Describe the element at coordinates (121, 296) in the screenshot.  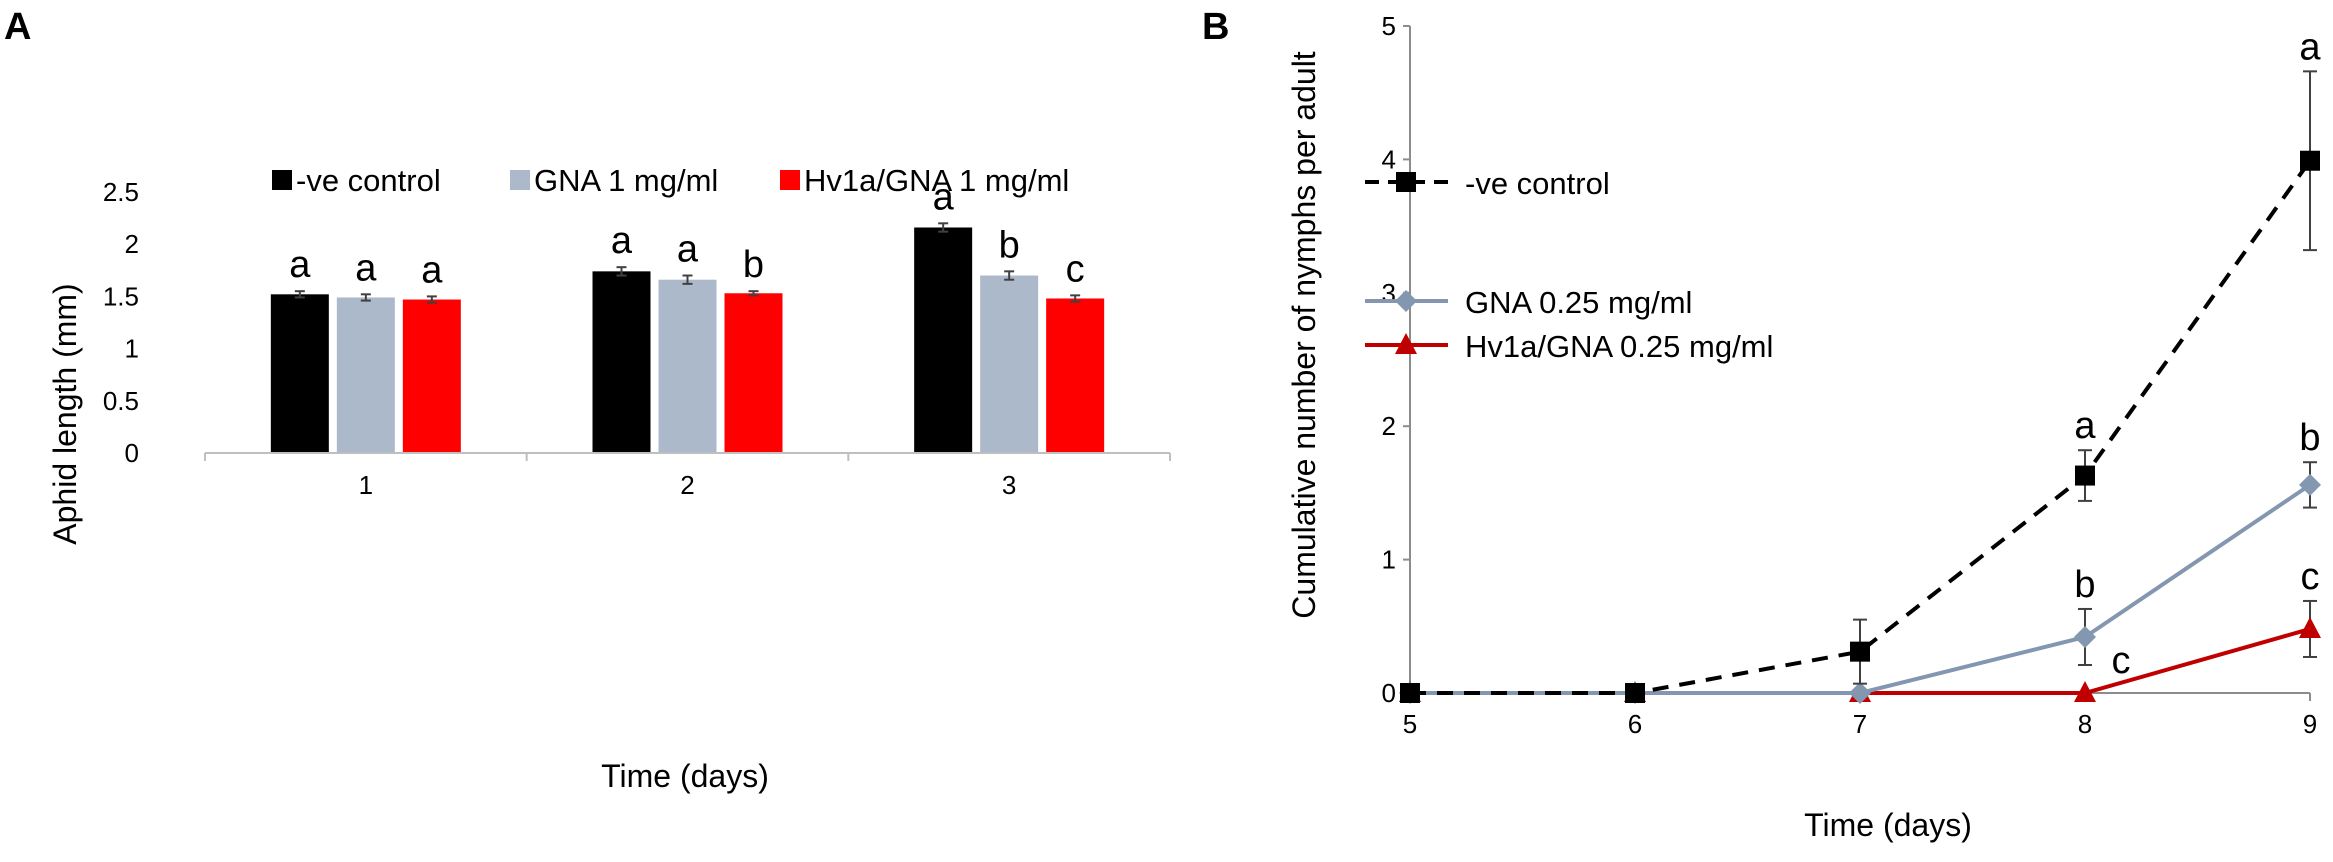
I see `y-tick-label-a: 1.5` at that location.